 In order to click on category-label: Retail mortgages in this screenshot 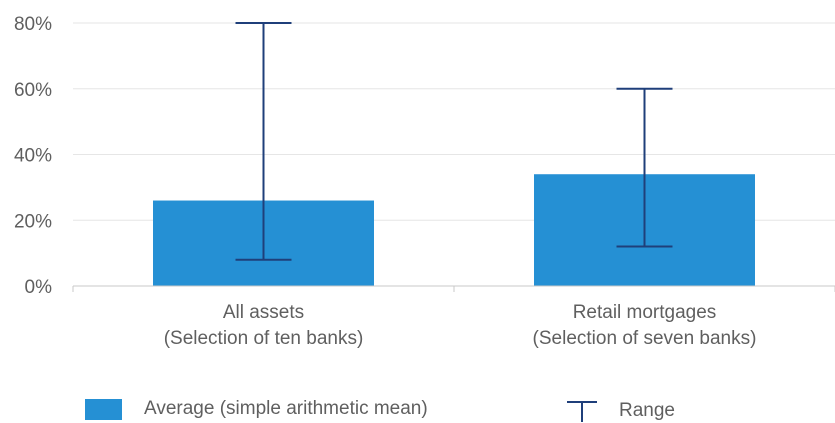, I will do `click(645, 312)`.